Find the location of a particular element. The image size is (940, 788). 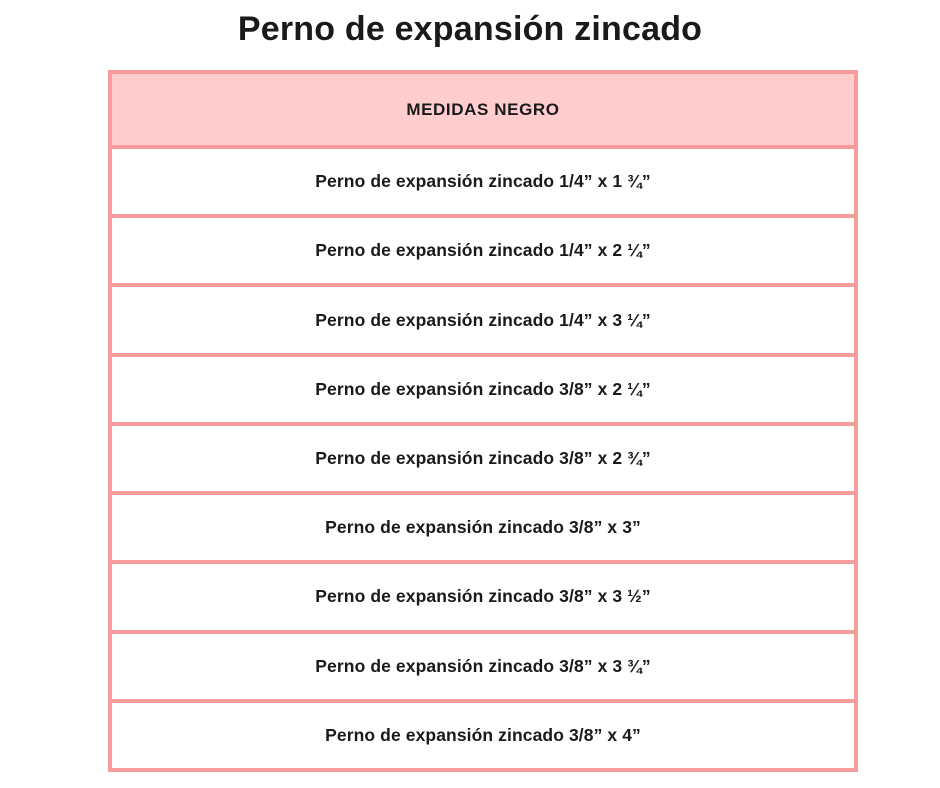

table-row: Perno de expansión zincado 3/8” x 3 ¾” is located at coordinates (483, 664).